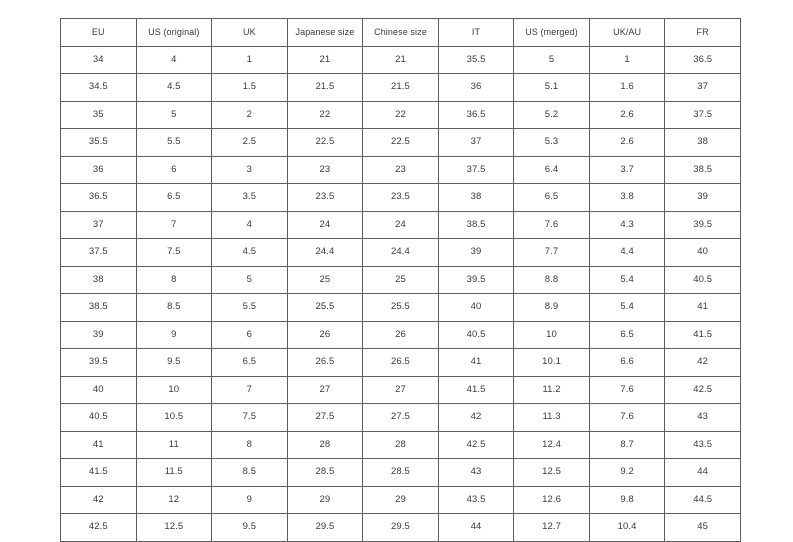 The image size is (793, 542). I want to click on table-row: 34 4 1 21 21 35.5 5 1 36.5, so click(400, 59).